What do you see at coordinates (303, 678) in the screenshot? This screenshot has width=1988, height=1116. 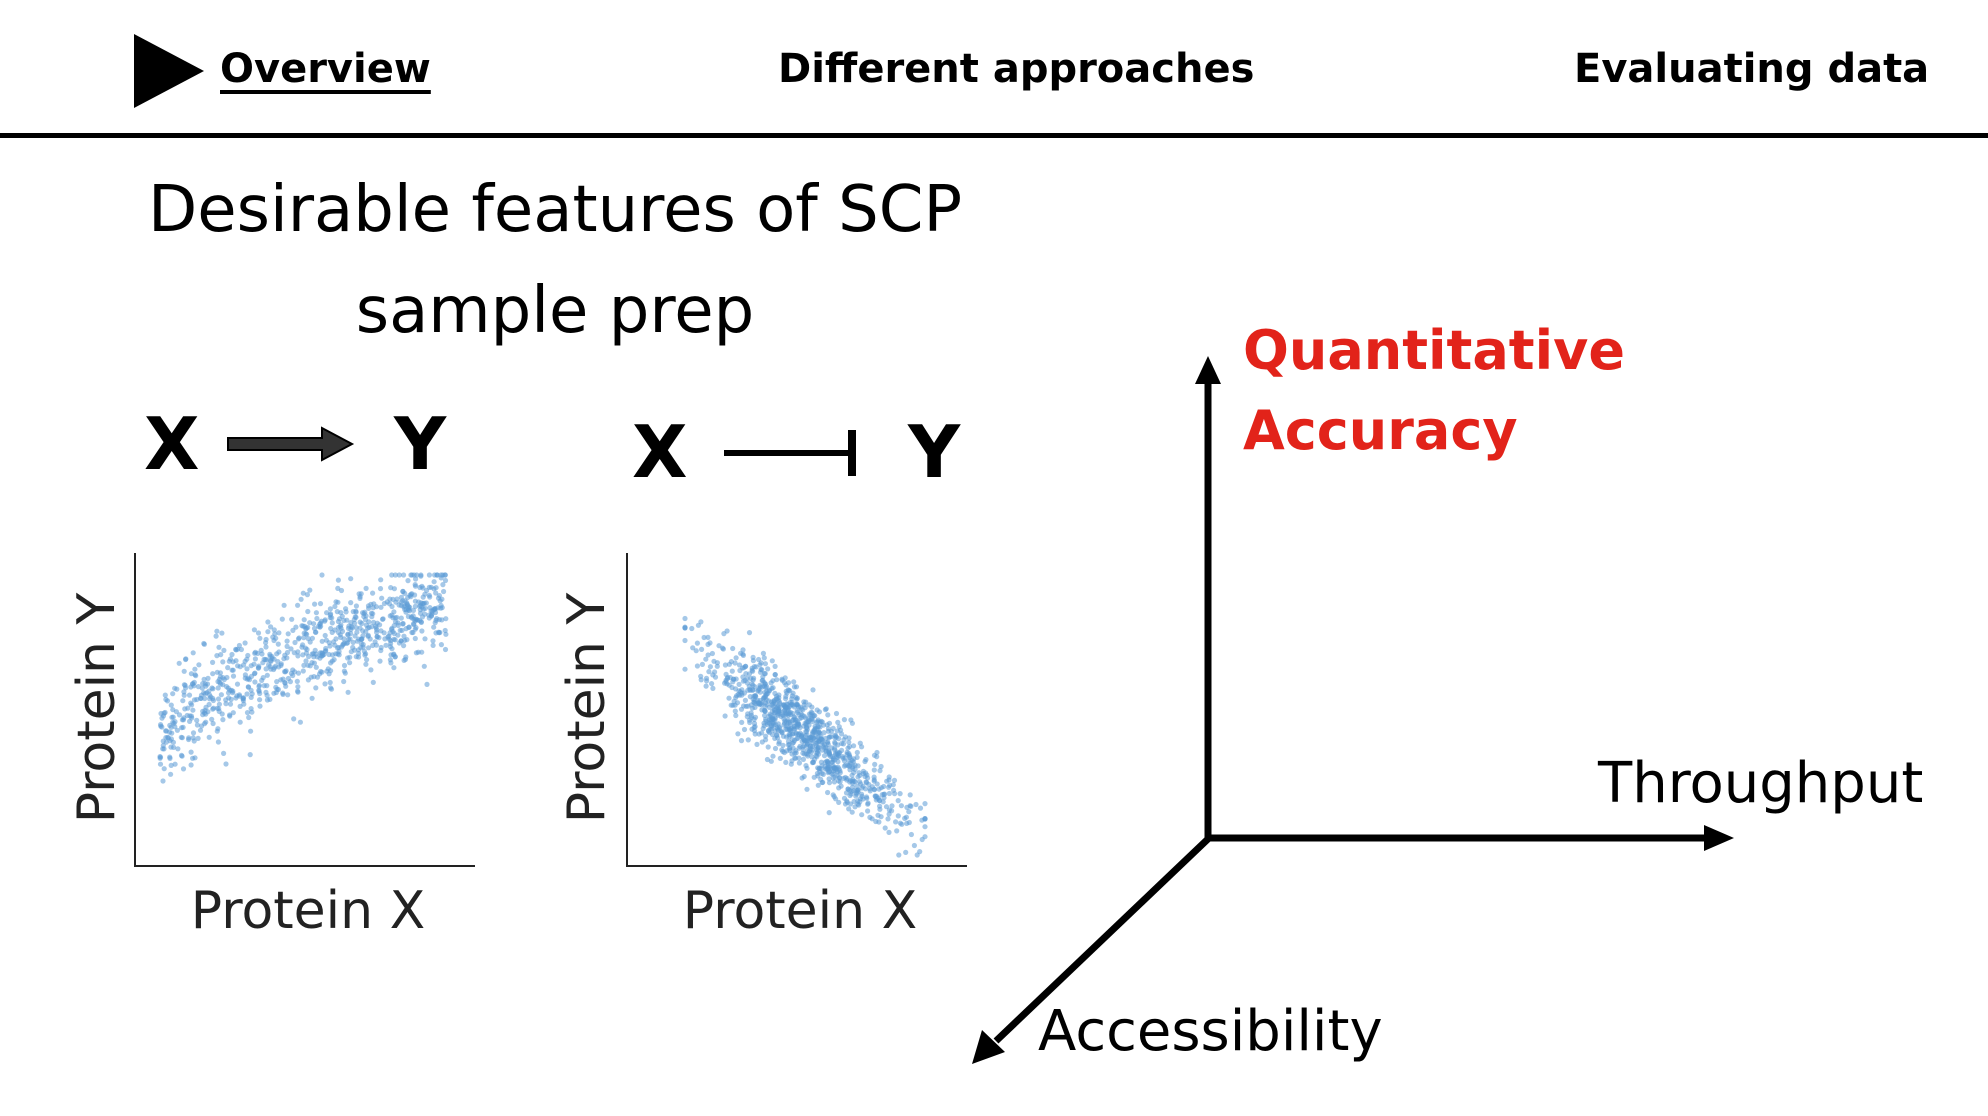 I see `scatter-points-positive` at bounding box center [303, 678].